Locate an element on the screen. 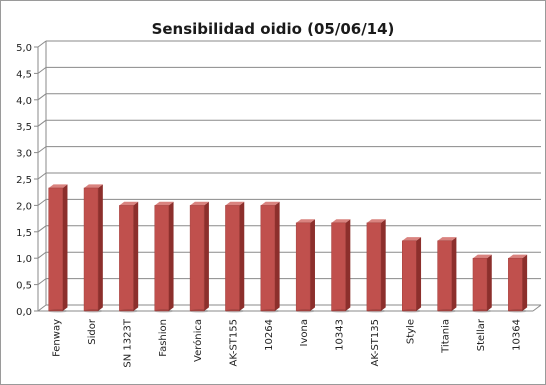  x-tick-label: SN 1323T is located at coordinates (127, 342).